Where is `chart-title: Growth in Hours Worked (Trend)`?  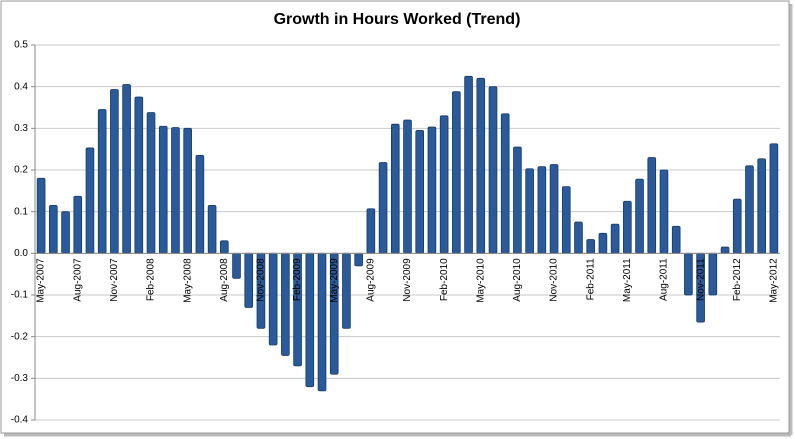
chart-title: Growth in Hours Worked (Trend) is located at coordinates (397, 19).